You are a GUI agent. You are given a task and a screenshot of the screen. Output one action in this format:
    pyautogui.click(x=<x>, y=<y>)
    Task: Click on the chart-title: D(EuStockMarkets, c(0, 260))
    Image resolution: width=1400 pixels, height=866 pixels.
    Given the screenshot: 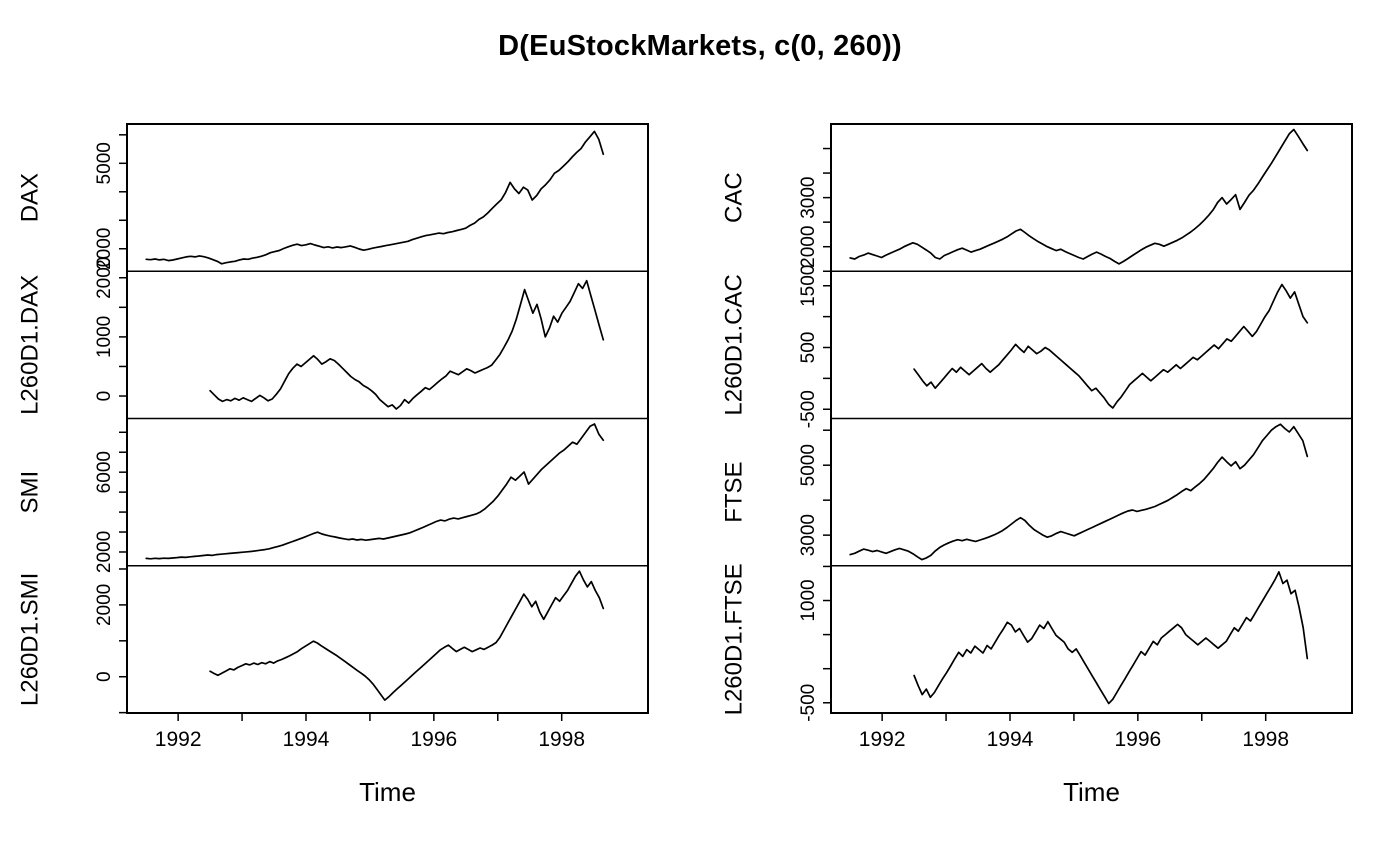 What is the action you would take?
    pyautogui.click(x=700, y=46)
    